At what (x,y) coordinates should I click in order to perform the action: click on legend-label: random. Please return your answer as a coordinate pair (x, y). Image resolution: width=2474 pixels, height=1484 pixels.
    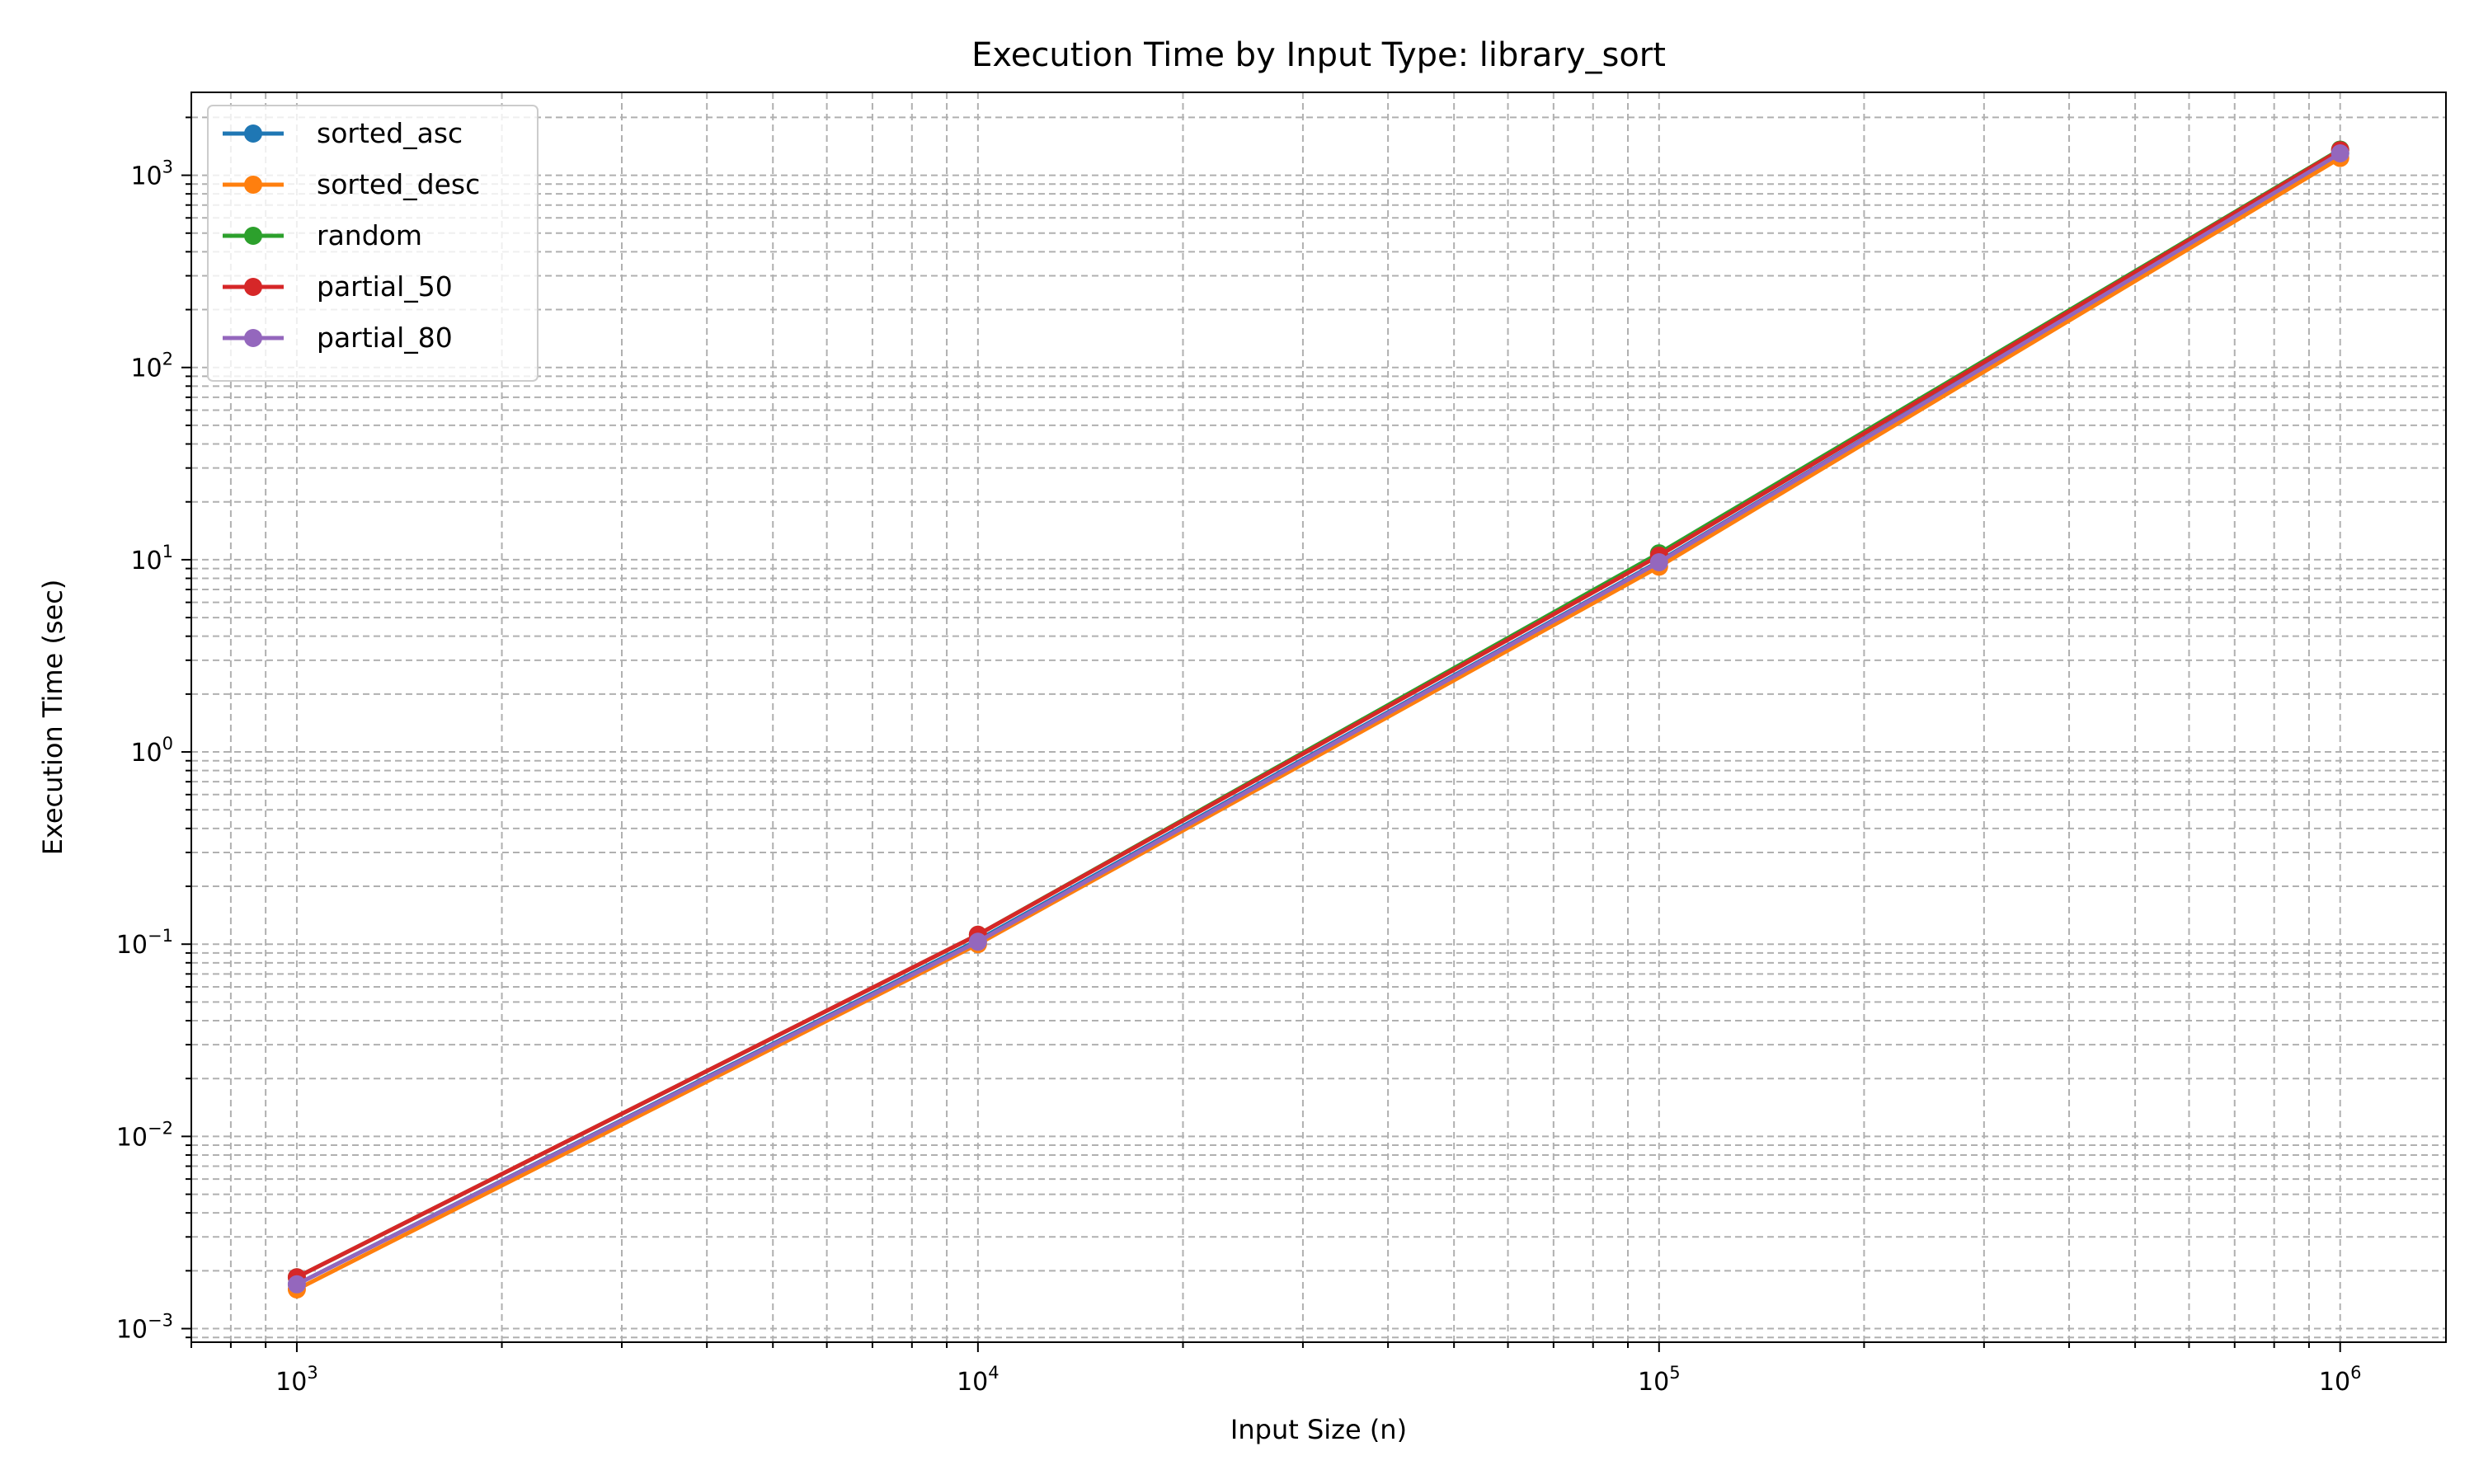
    Looking at the image, I should click on (369, 235).